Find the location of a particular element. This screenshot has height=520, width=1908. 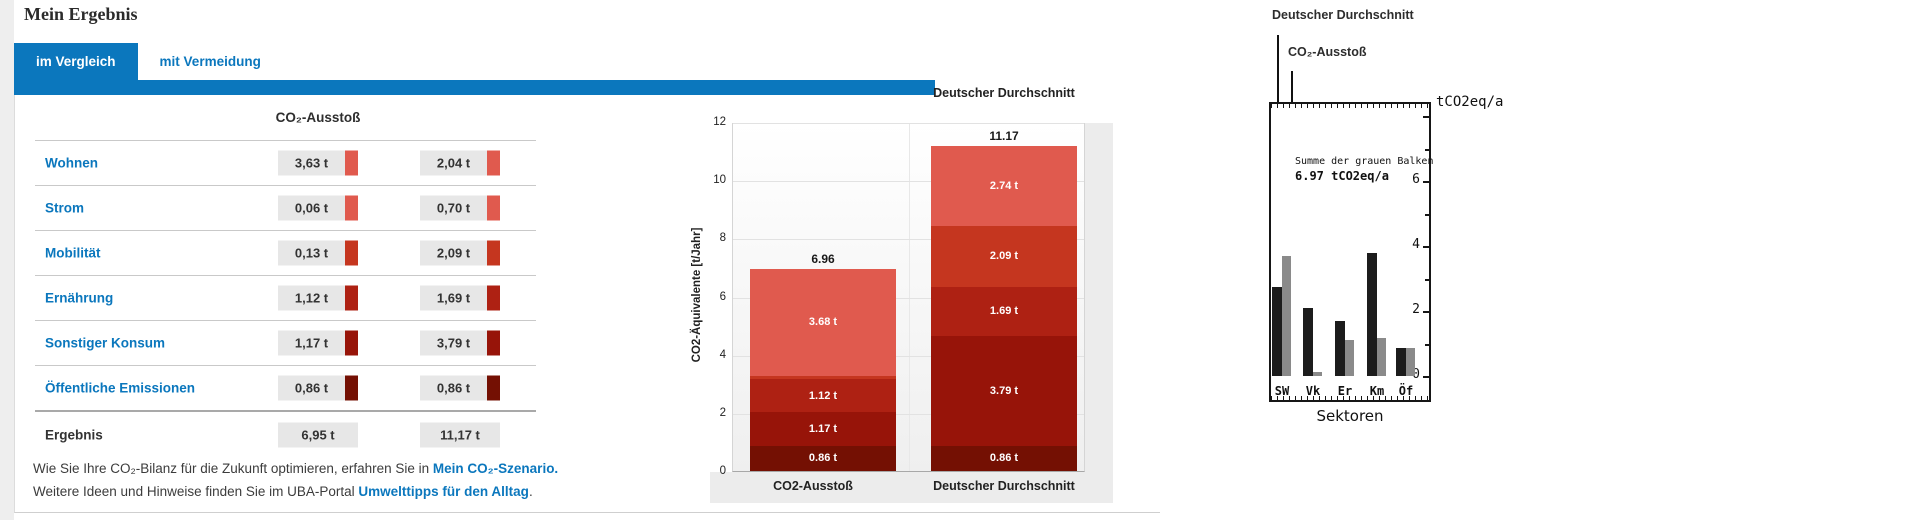

bar-segment: 0.86 t is located at coordinates (823, 458).